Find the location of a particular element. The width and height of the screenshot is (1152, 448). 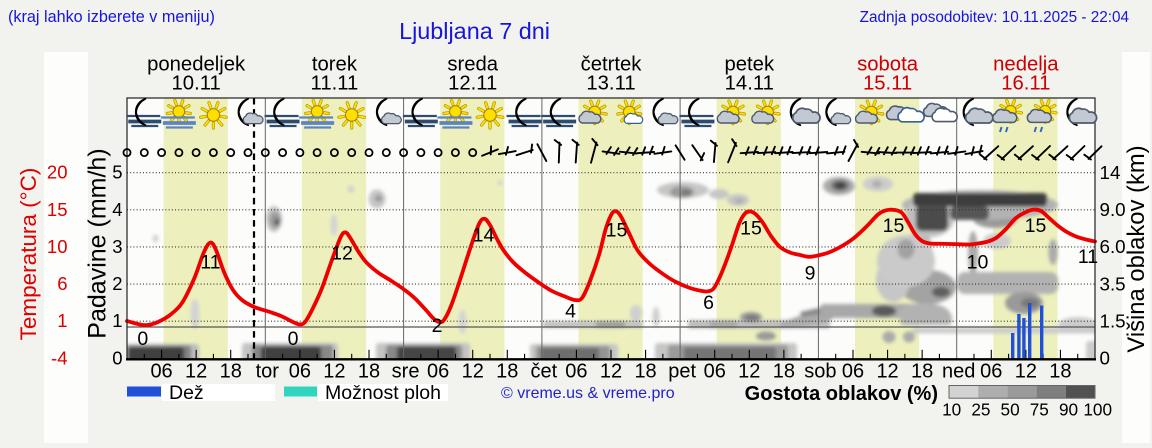

svg-text: Dež is located at coordinates (186, 393).